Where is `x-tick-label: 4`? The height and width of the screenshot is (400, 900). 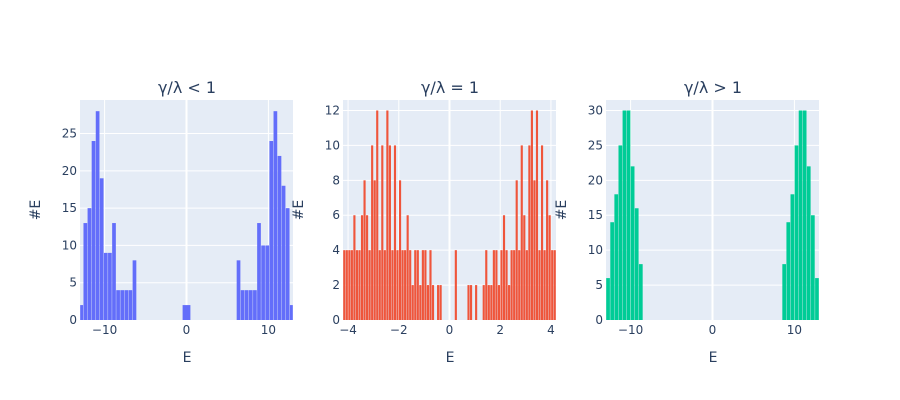
x-tick-label: 4 is located at coordinates (551, 330).